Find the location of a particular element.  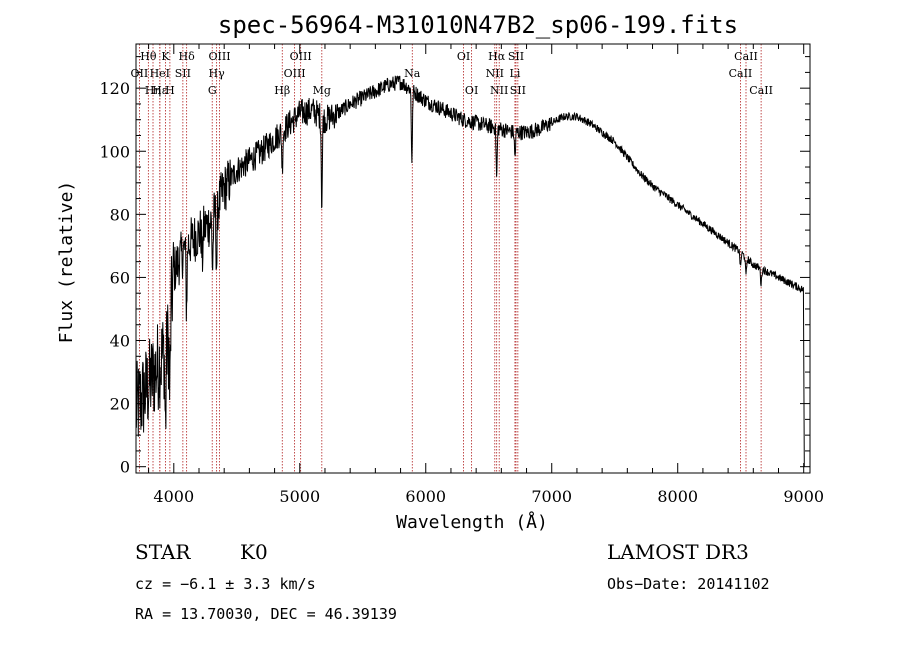

line-label-27: CaII is located at coordinates (761, 90).